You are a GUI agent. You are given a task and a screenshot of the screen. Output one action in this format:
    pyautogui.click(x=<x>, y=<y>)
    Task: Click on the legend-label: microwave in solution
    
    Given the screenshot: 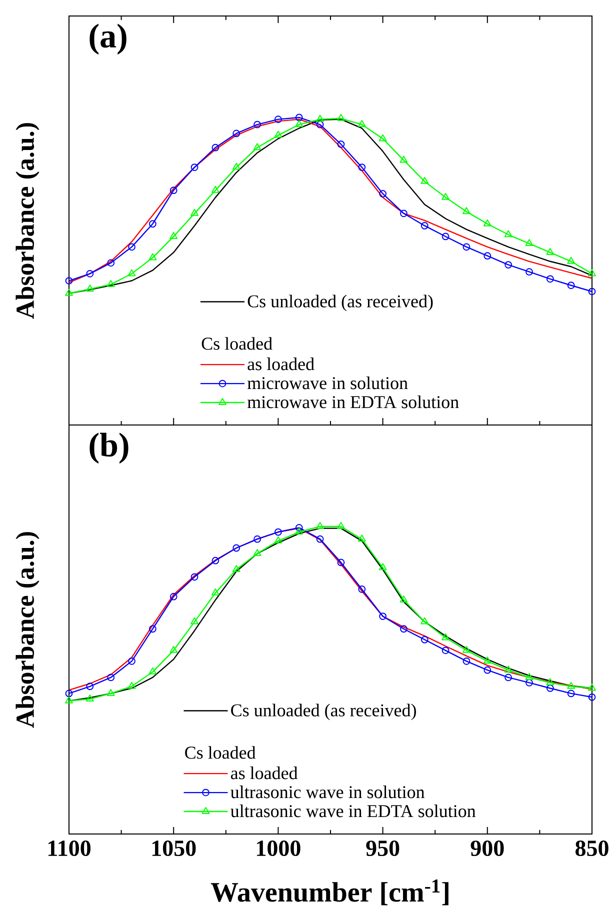 What is the action you would take?
    pyautogui.click(x=327, y=383)
    